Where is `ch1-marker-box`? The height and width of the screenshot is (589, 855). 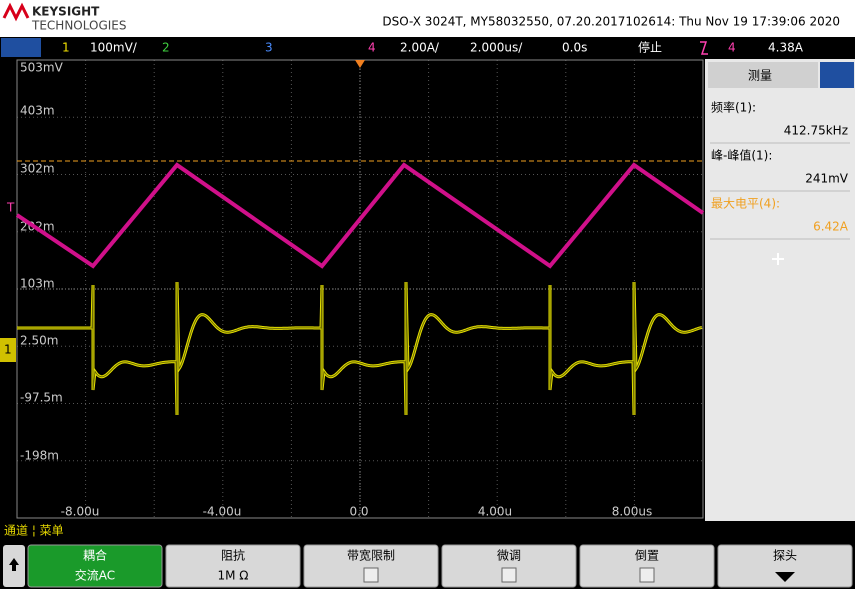 ch1-marker-box is located at coordinates (8, 350).